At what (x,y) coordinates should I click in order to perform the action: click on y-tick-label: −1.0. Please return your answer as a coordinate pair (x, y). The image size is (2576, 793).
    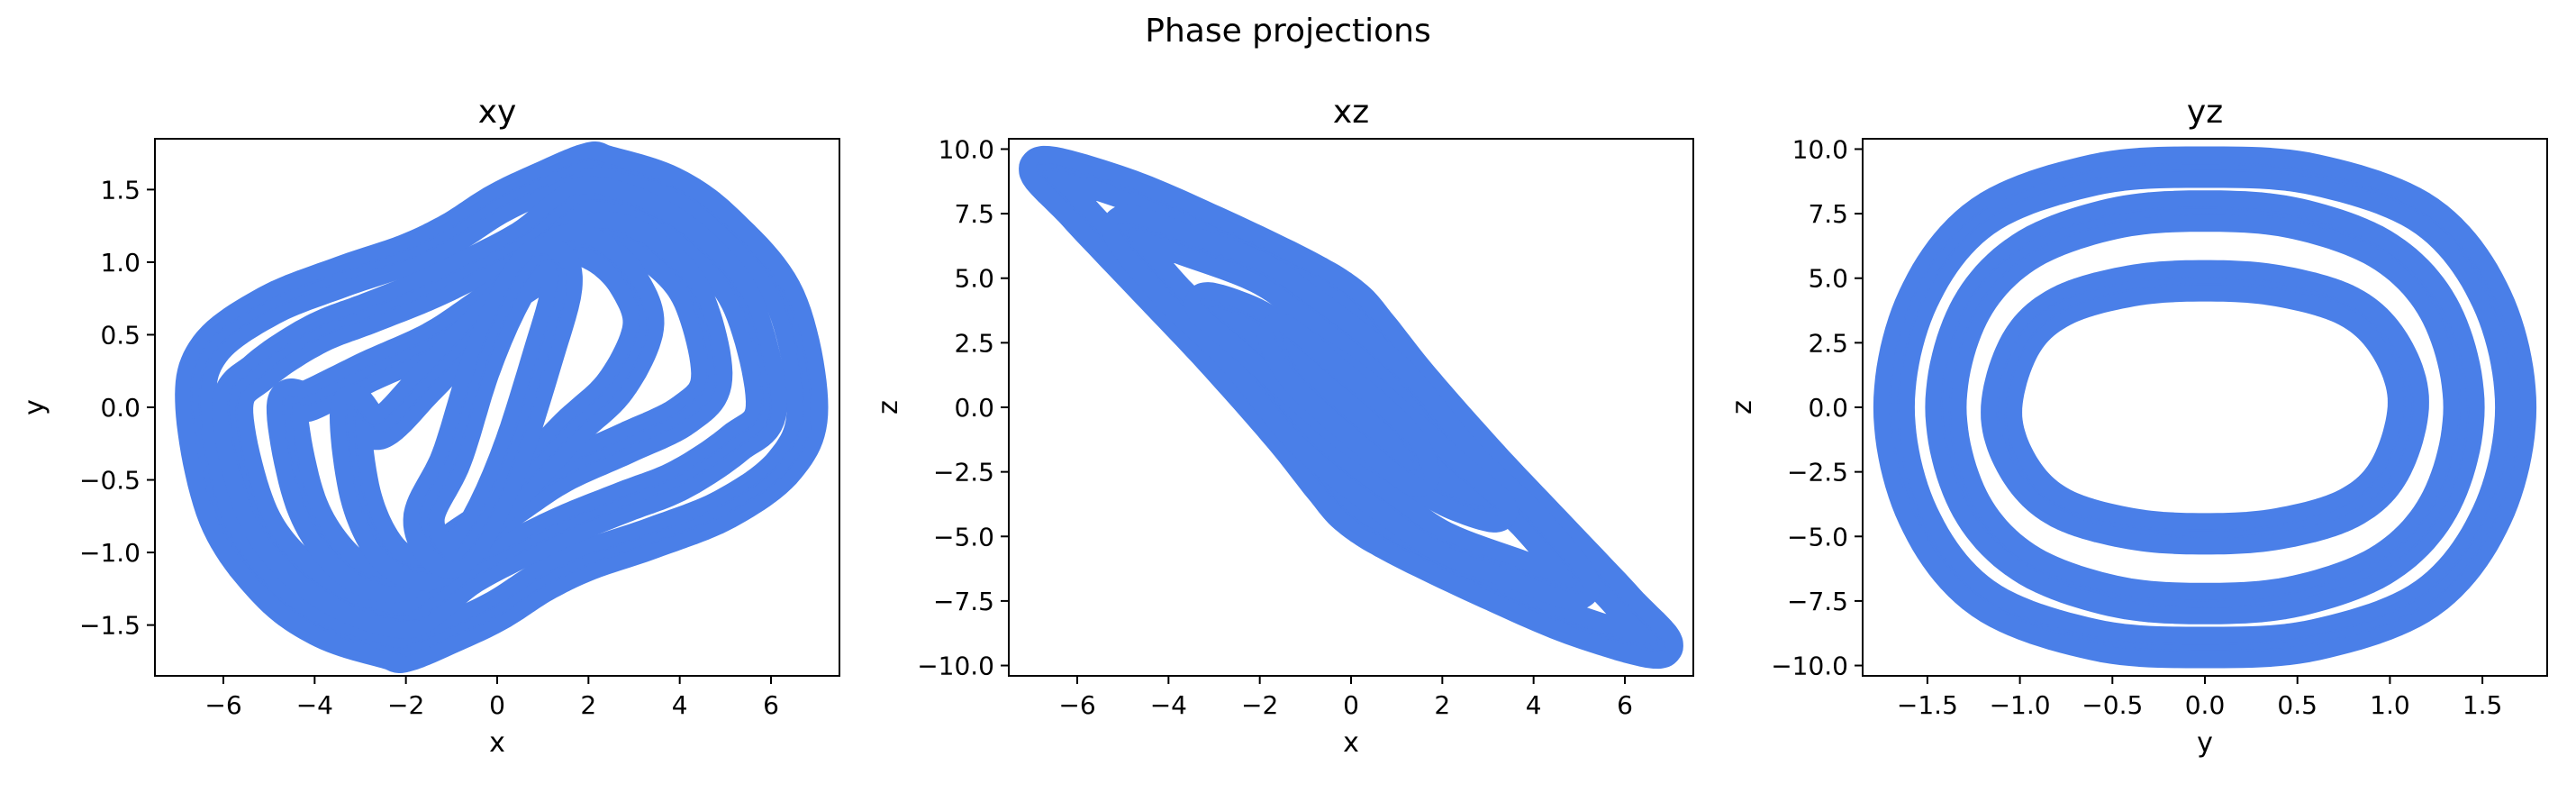
    Looking at the image, I should click on (110, 553).